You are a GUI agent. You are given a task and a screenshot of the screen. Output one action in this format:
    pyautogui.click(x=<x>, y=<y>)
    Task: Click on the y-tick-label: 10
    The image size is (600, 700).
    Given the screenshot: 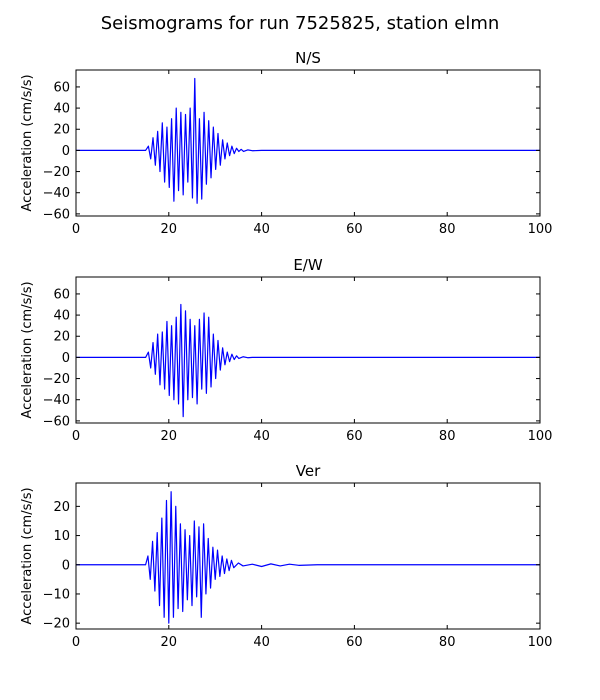 What is the action you would take?
    pyautogui.click(x=61, y=536)
    